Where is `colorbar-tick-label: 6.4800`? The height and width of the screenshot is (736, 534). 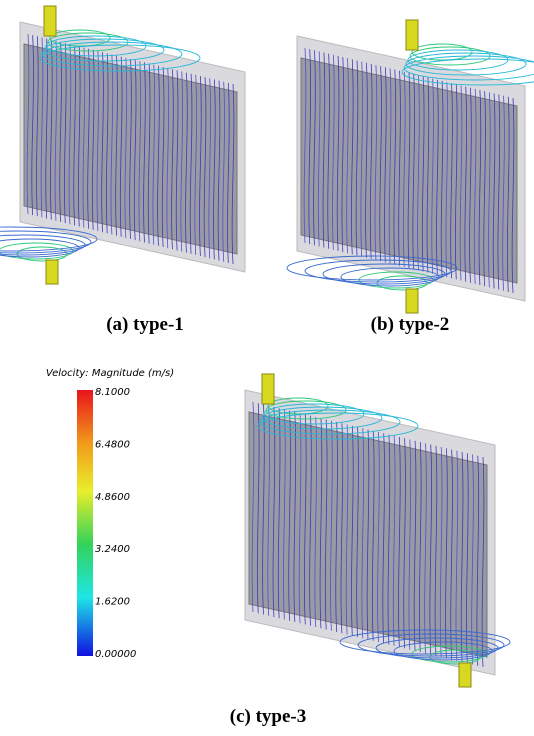
colorbar-tick-label: 6.4800 is located at coordinates (112, 444).